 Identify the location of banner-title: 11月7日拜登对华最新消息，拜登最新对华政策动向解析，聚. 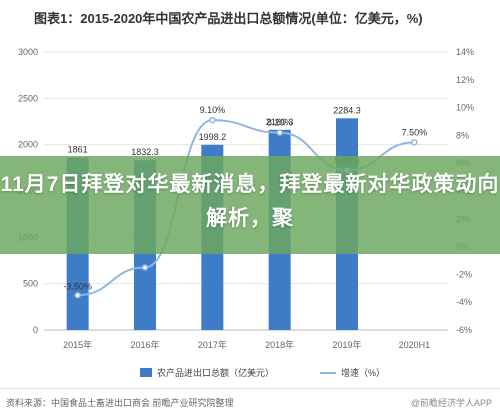
(250, 201).